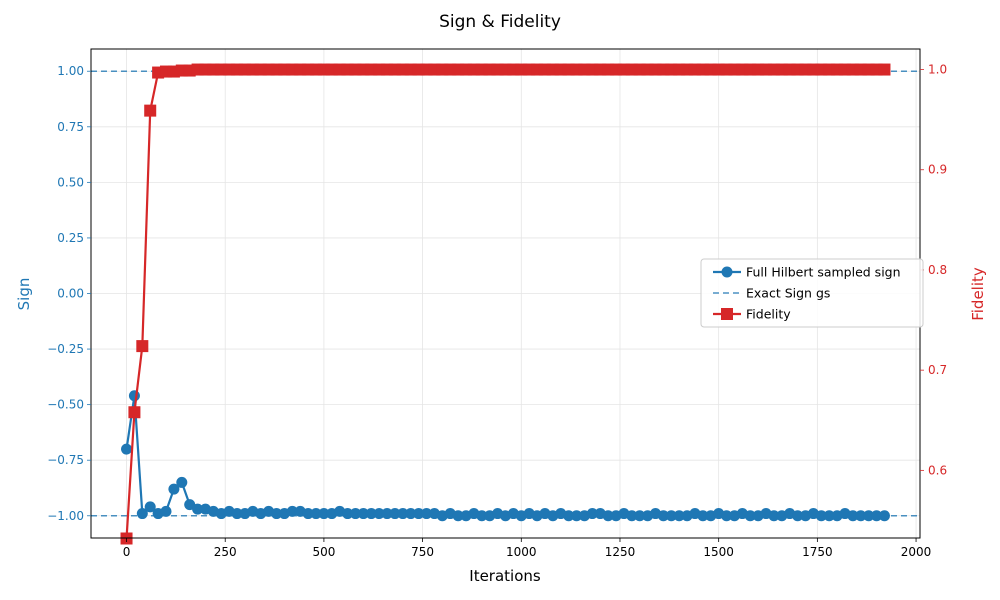 This screenshot has height=600, width=1000. What do you see at coordinates (70, 182) in the screenshot?
I see `y-left-tick-label: 0.50` at bounding box center [70, 182].